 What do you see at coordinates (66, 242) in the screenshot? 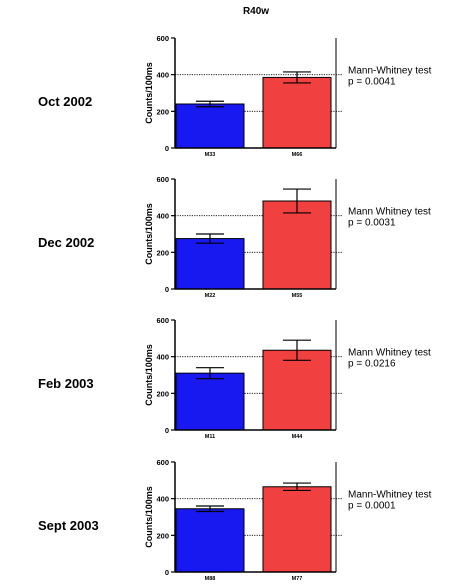
I see `row-label: Dec 2002` at bounding box center [66, 242].